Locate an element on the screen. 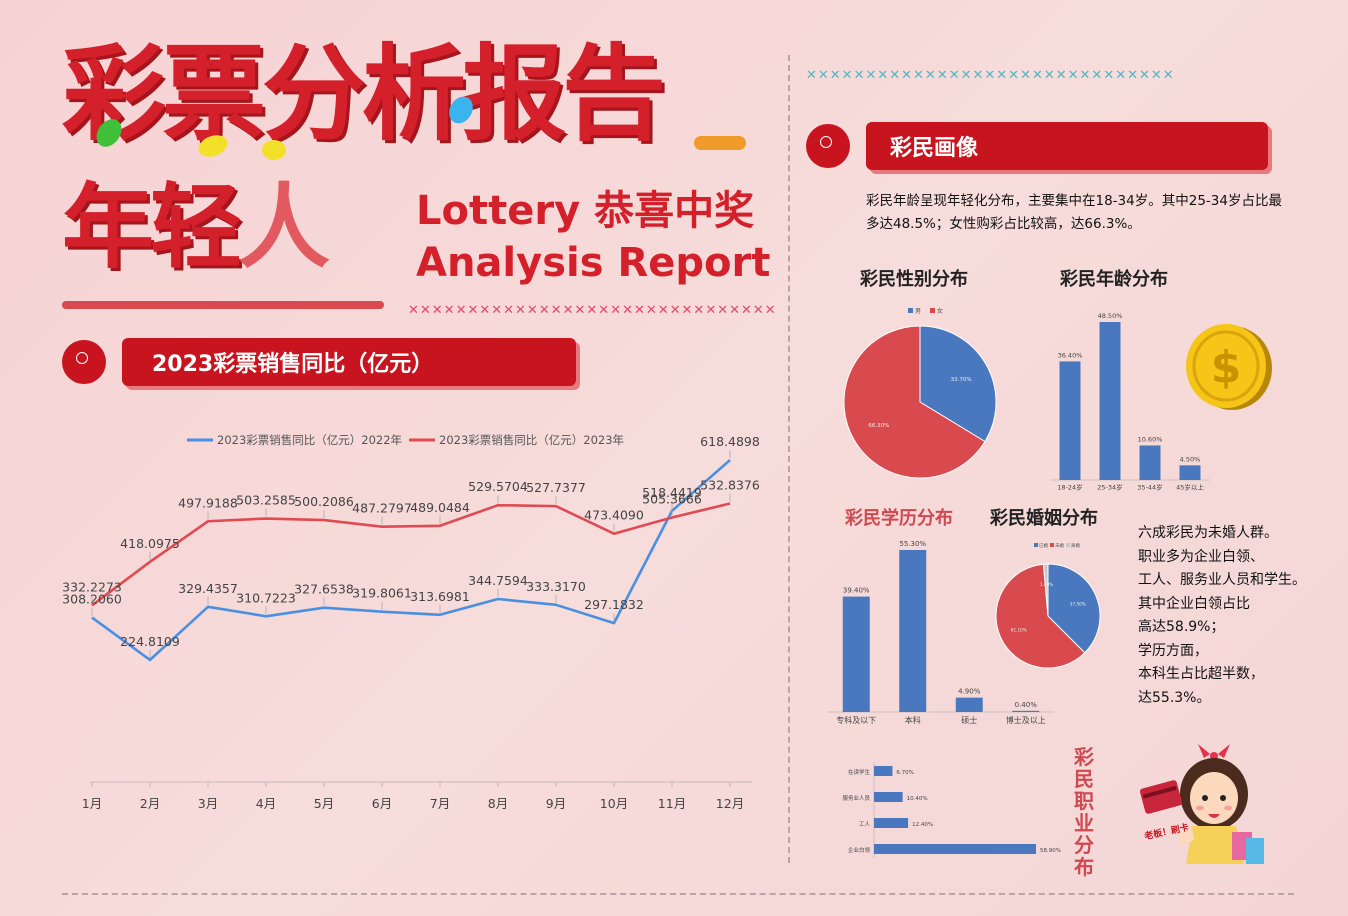  data-label: 473.4090 is located at coordinates (614, 515).